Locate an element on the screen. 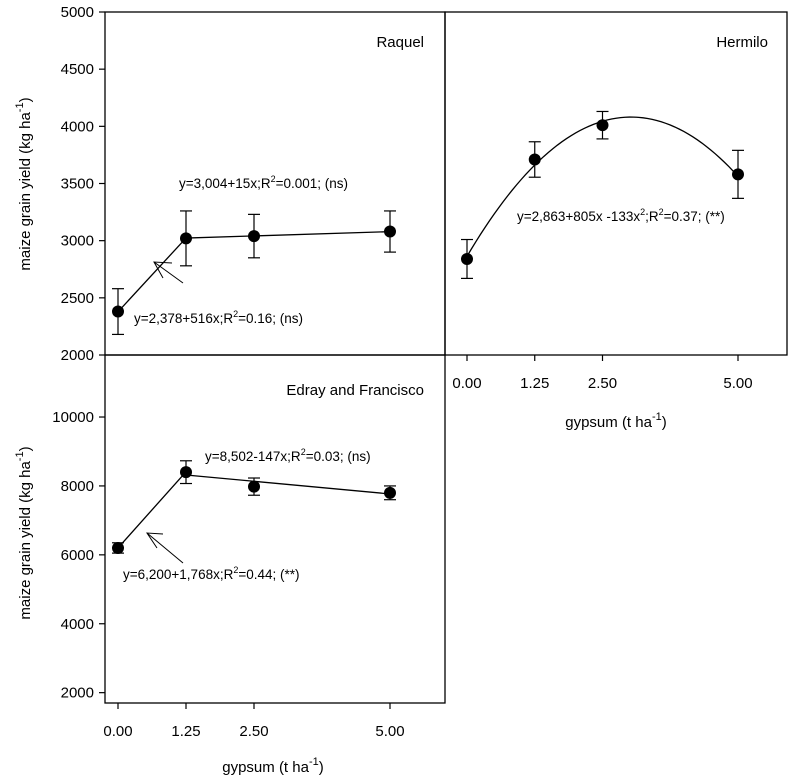 This screenshot has height=777, width=799. hermilo-x-axis: 0.00 1.25 2.50 5.00 is located at coordinates (602, 373).